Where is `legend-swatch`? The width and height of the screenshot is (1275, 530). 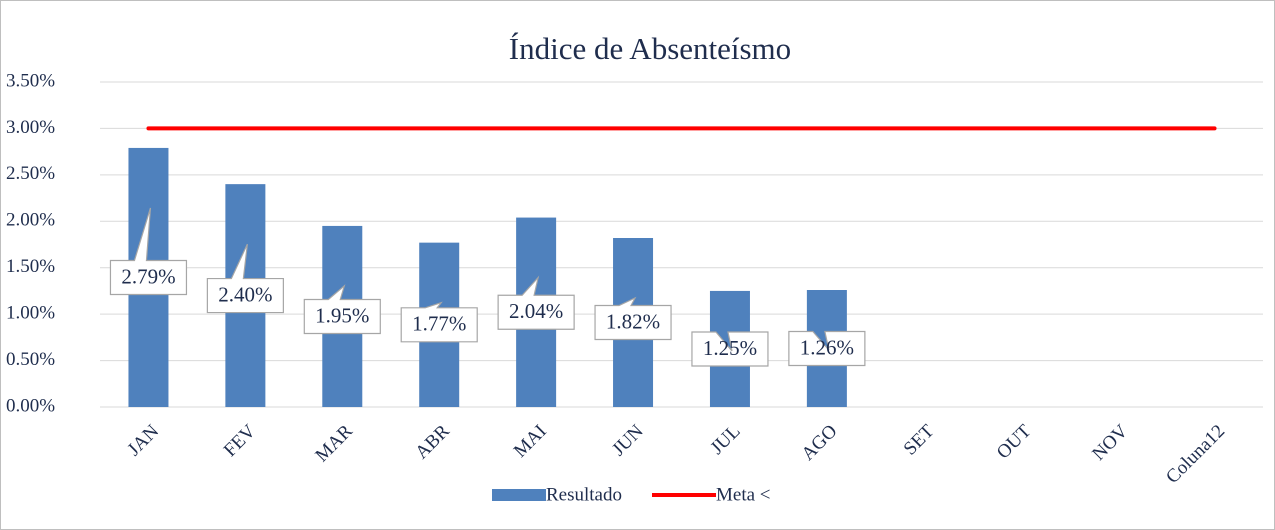
legend-swatch is located at coordinates (519, 495).